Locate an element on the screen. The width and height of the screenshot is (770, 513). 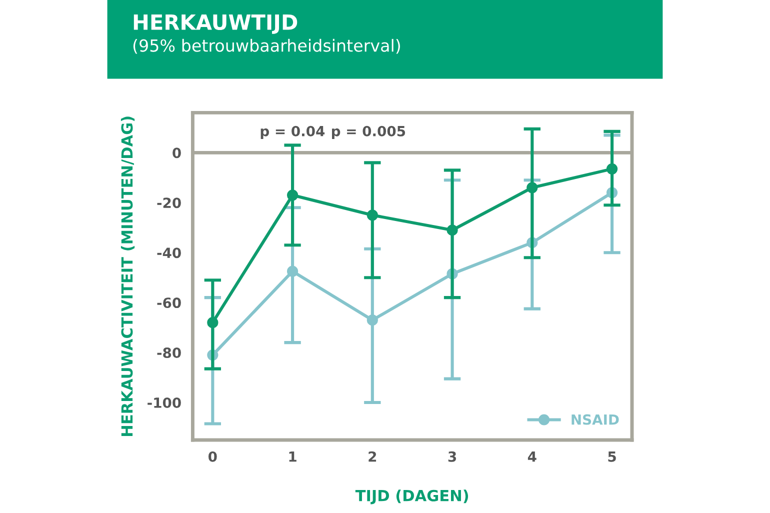
legend-label: NSAID is located at coordinates (595, 419).